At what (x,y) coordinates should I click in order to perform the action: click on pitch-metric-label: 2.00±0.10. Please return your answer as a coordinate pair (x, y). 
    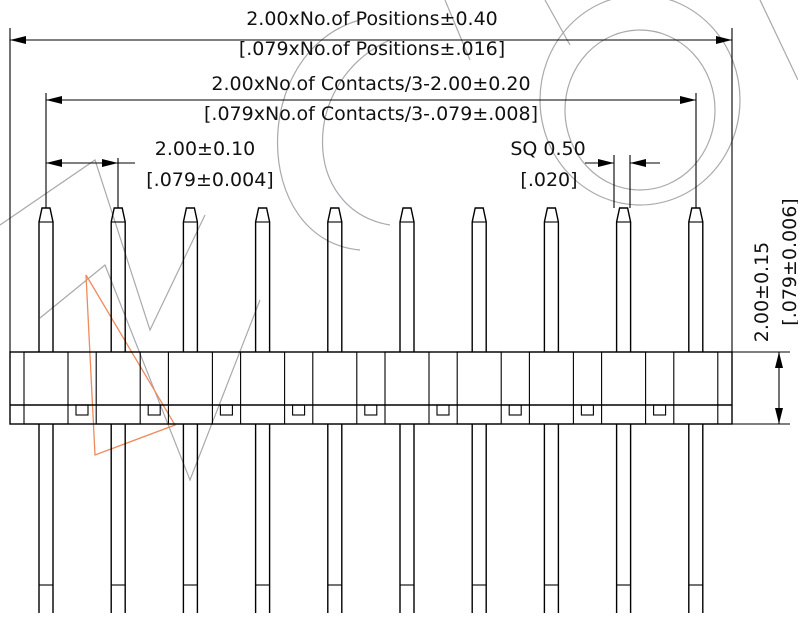
    Looking at the image, I should click on (205, 149).